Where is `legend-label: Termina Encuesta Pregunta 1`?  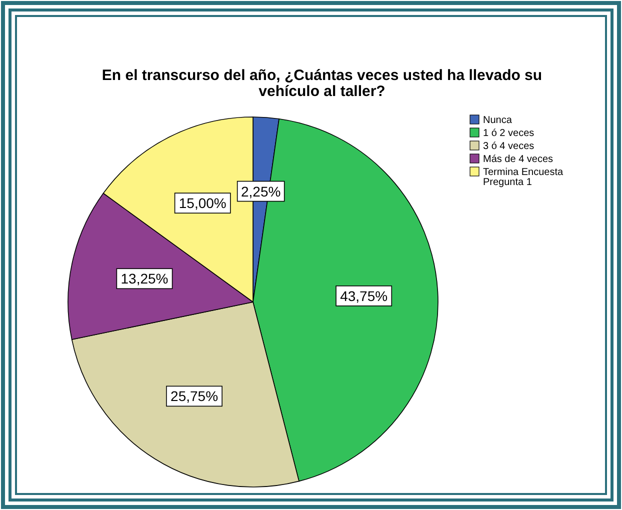 legend-label: Termina Encuesta Pregunta 1 is located at coordinates (523, 177).